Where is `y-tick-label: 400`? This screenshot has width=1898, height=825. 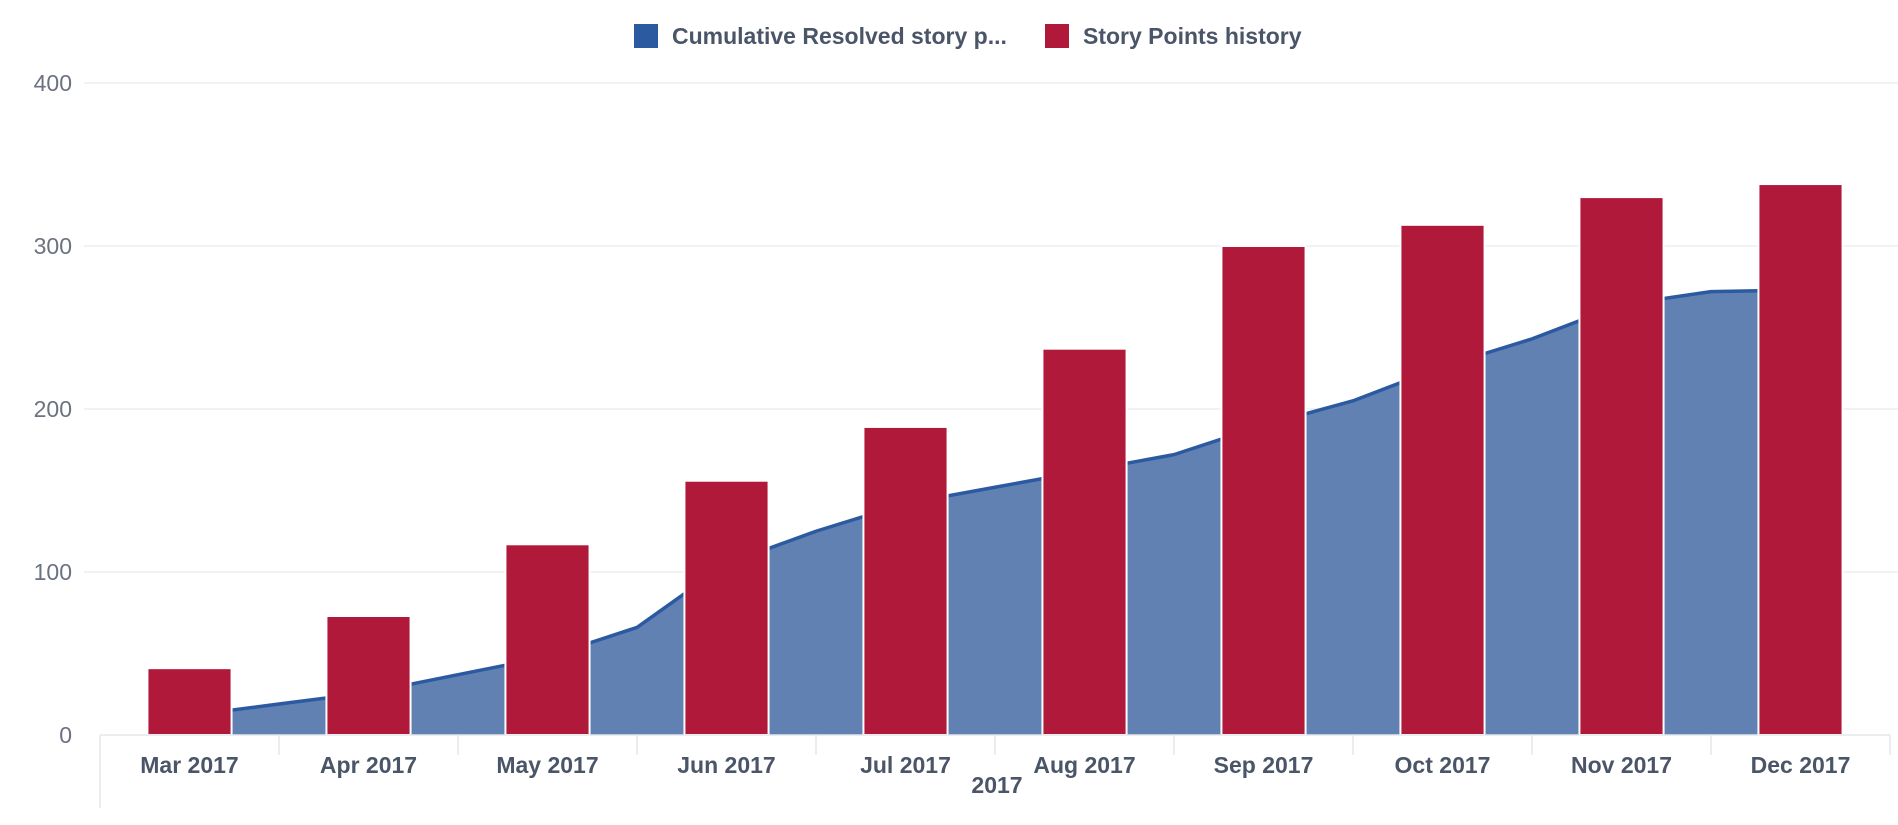
y-tick-label: 400 is located at coordinates (53, 83).